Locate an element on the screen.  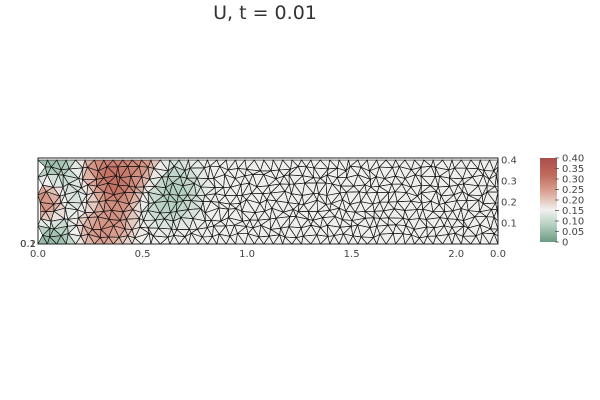
colorbar-tick-label: 0.40 is located at coordinates (573, 159).